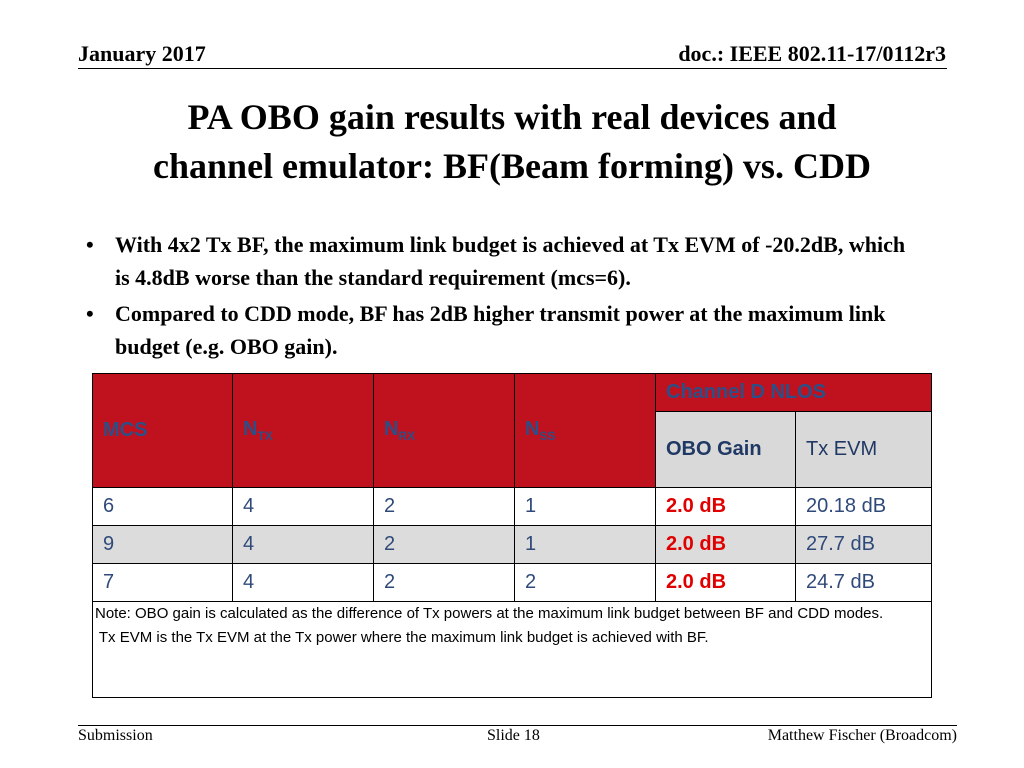 The image size is (1024, 768). What do you see at coordinates (444, 430) in the screenshot?
I see `header-nrx: NRX` at bounding box center [444, 430].